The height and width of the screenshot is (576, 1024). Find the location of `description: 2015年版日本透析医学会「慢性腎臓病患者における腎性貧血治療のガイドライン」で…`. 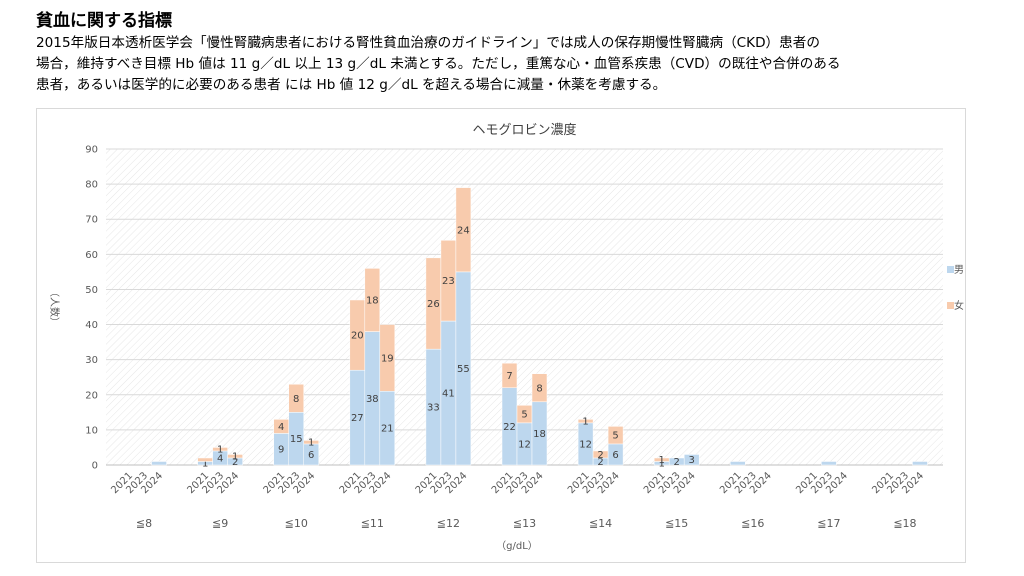

description: 2015年版日本透析医学会「慢性腎臓病患者における腎性貧血治療のガイドライン」で… is located at coordinates (516, 64).